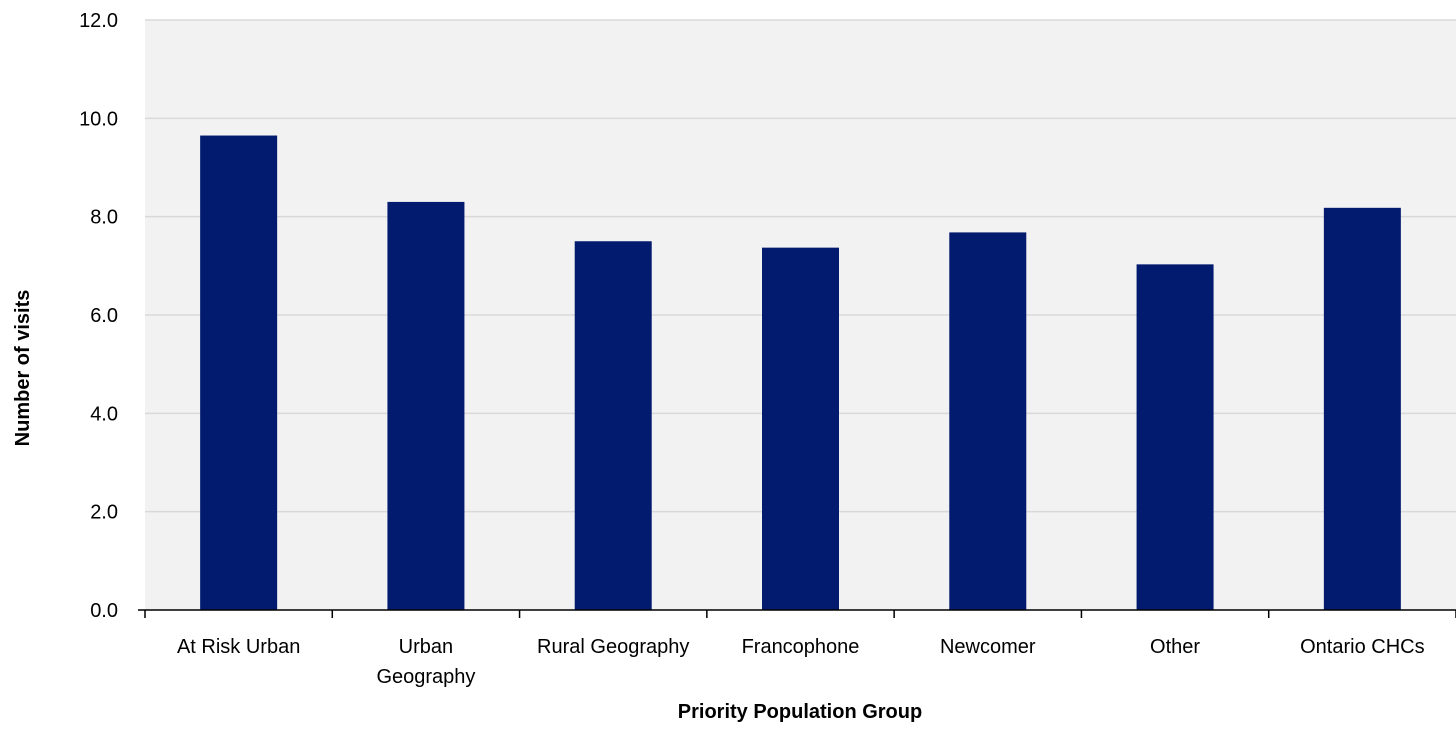 The height and width of the screenshot is (731, 1456). What do you see at coordinates (425, 677) in the screenshot?
I see `x-tick-label: Geography` at bounding box center [425, 677].